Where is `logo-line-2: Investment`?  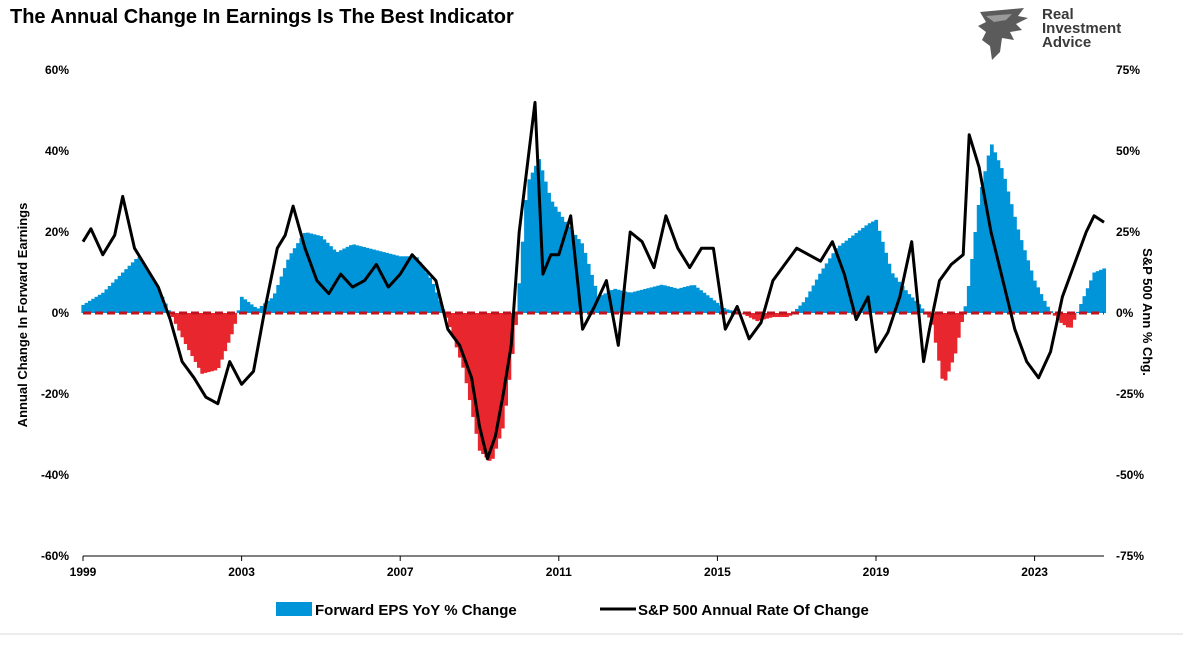
logo-line-2: Investment is located at coordinates (1082, 28).